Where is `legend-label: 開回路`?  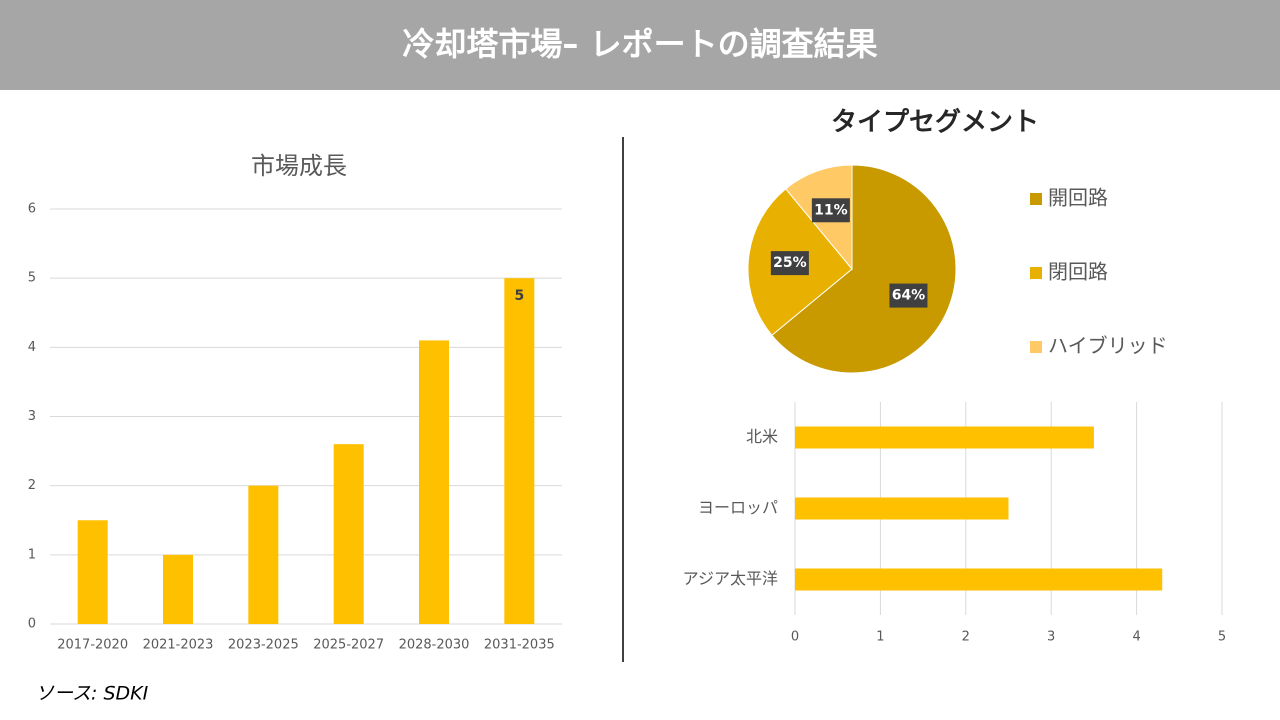 legend-label: 開回路 is located at coordinates (1078, 198).